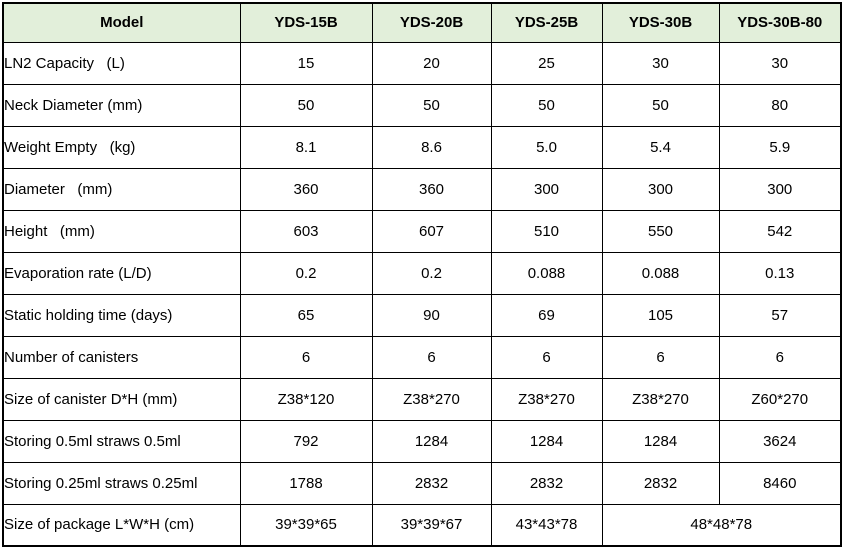  What do you see at coordinates (660, 231) in the screenshot?
I see `spec-value: 550` at bounding box center [660, 231].